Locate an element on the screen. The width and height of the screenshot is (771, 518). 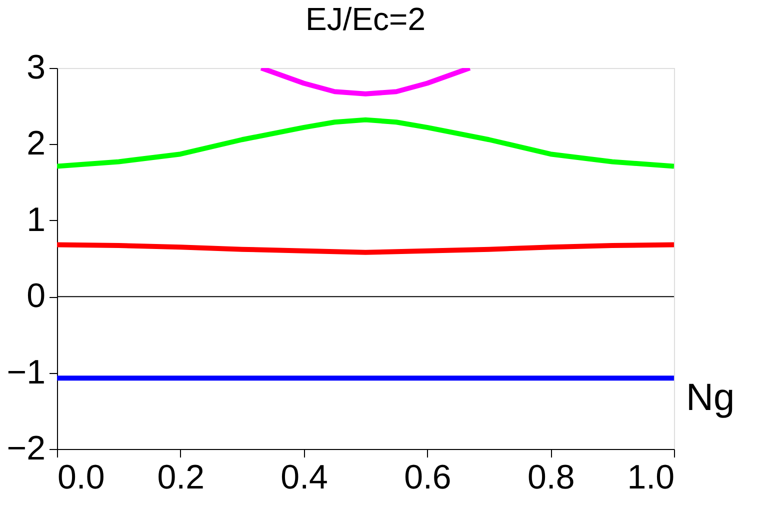
x-tick-label: 0.8 is located at coordinates (551, 477).